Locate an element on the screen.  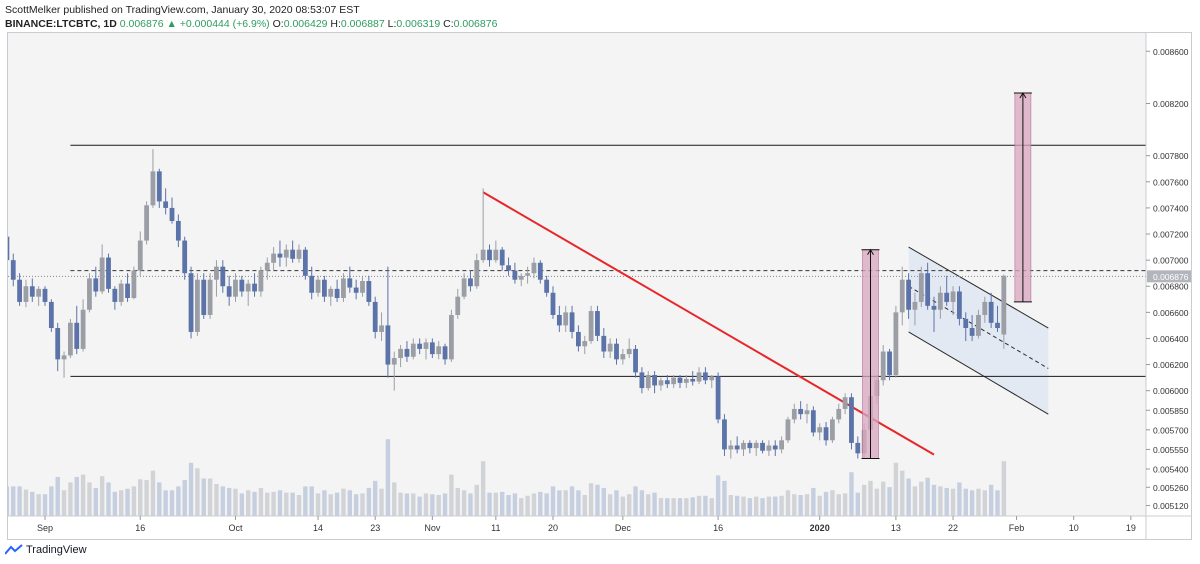
y-tick-label: 0.007000 is located at coordinates (1171, 261).